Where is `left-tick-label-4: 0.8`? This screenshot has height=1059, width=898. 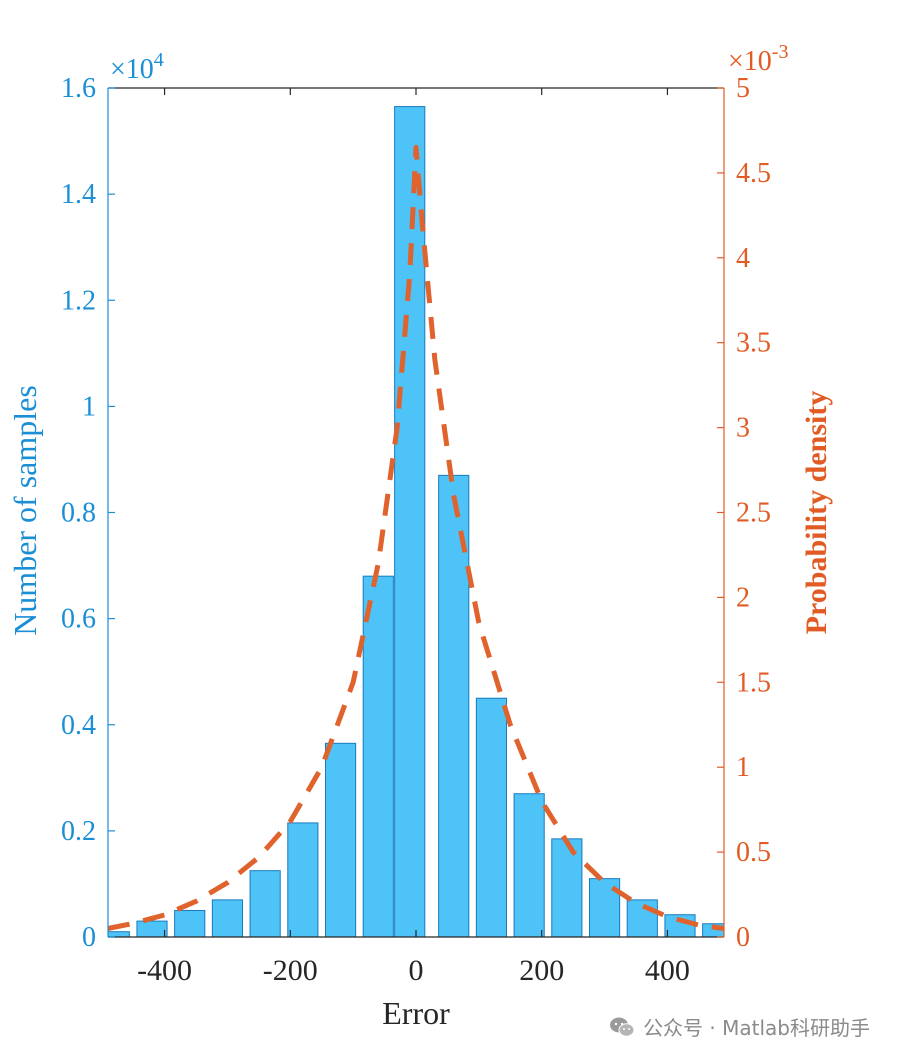 left-tick-label-4: 0.8 is located at coordinates (78, 513).